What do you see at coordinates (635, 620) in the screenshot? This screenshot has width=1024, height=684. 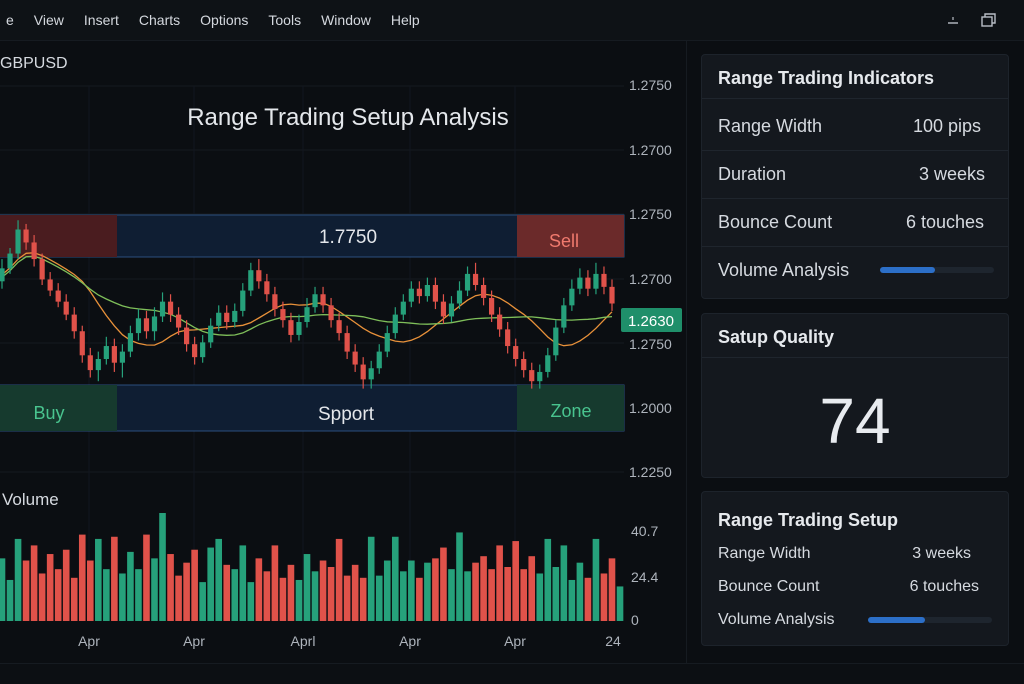 I see `volume-tick: 0` at bounding box center [635, 620].